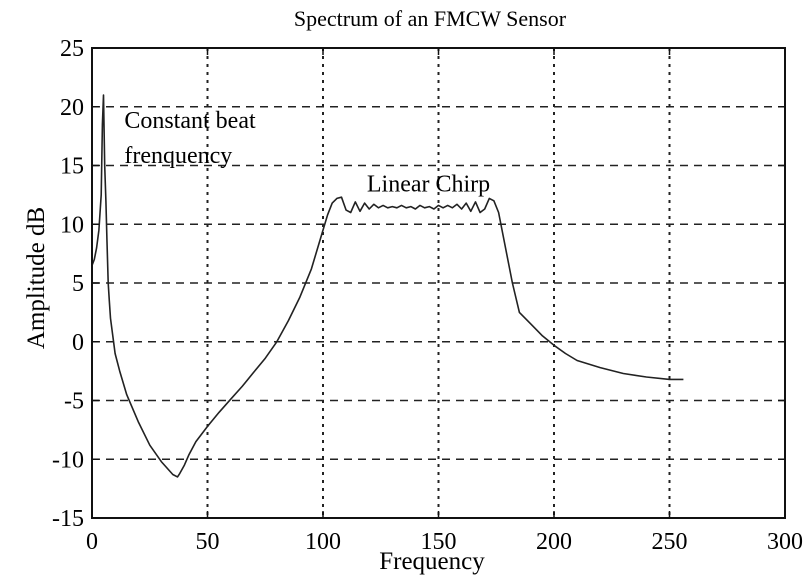 This screenshot has width=804, height=576. What do you see at coordinates (72, 49) in the screenshot?
I see `y-tick-label: 25` at bounding box center [72, 49].